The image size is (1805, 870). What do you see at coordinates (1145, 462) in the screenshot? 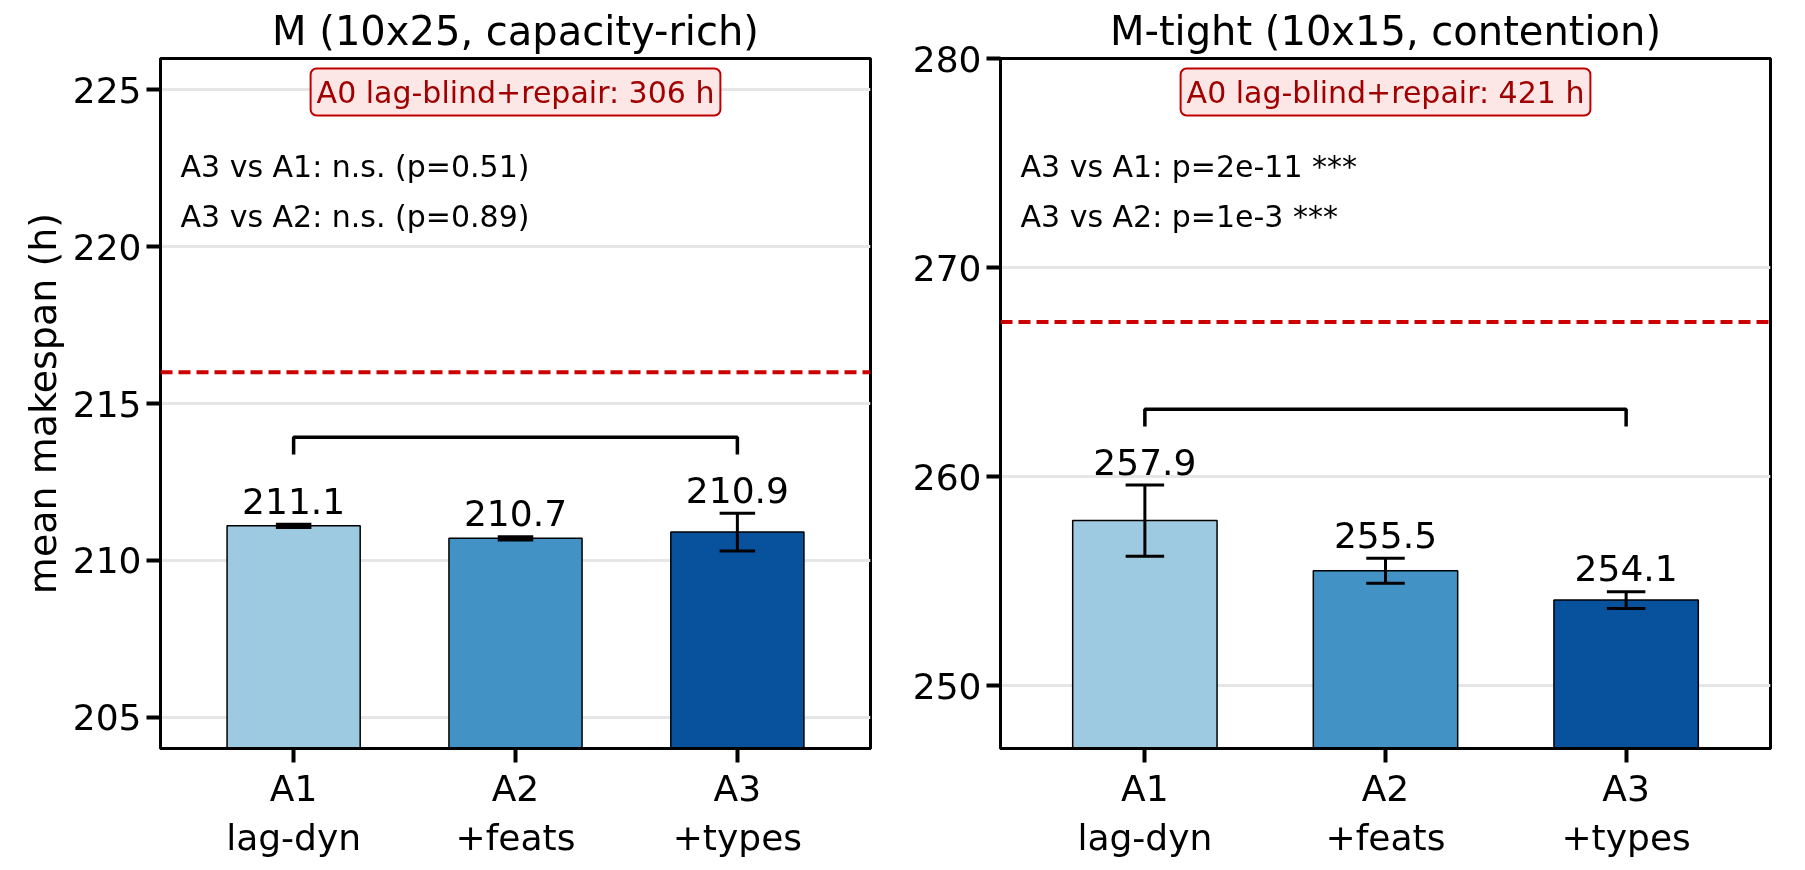
I see `data-label: 257.9` at bounding box center [1145, 462].